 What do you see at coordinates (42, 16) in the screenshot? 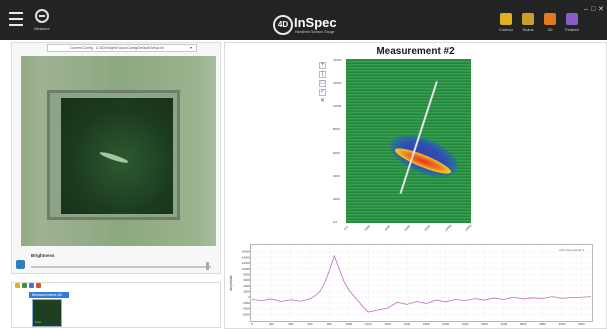
I see `measure-icon` at bounding box center [42, 16].